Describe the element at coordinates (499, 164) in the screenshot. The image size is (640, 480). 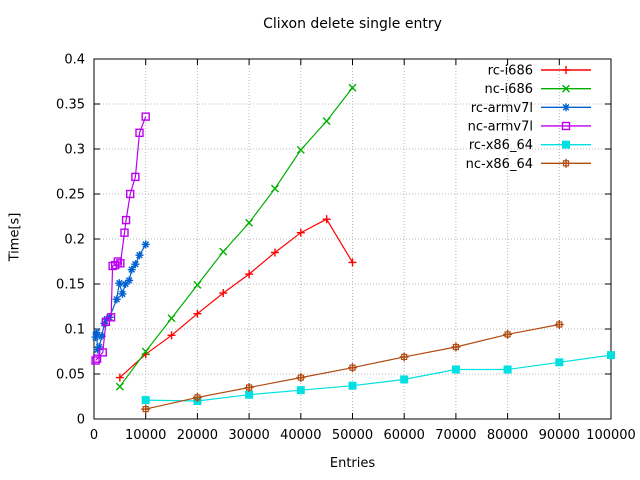
I see `legend-label: nc-x86_64` at that location.